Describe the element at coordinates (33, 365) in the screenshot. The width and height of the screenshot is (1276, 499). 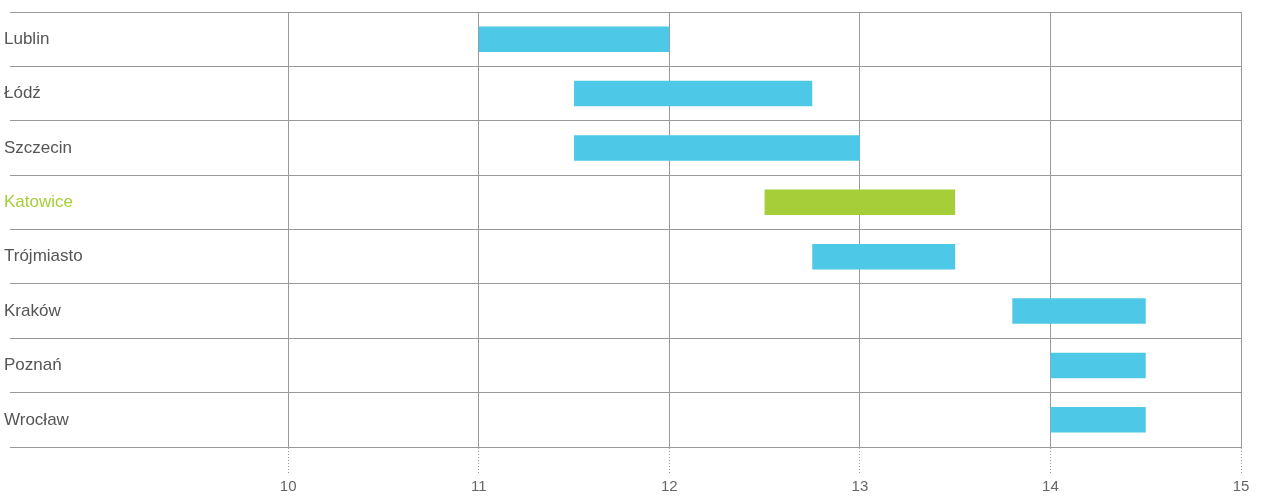
I see `y-tick-label: Poznań` at that location.